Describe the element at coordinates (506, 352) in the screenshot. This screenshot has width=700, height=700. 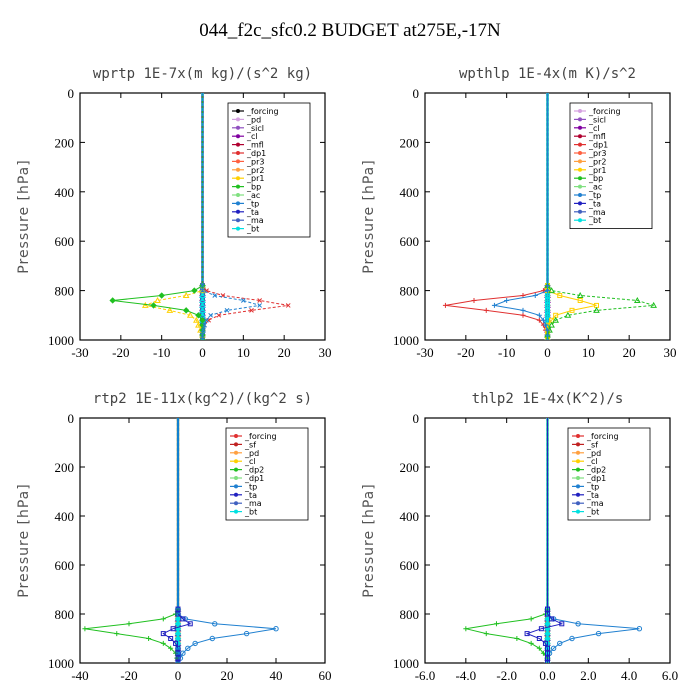
I see `x-tick-label: -10` at that location.